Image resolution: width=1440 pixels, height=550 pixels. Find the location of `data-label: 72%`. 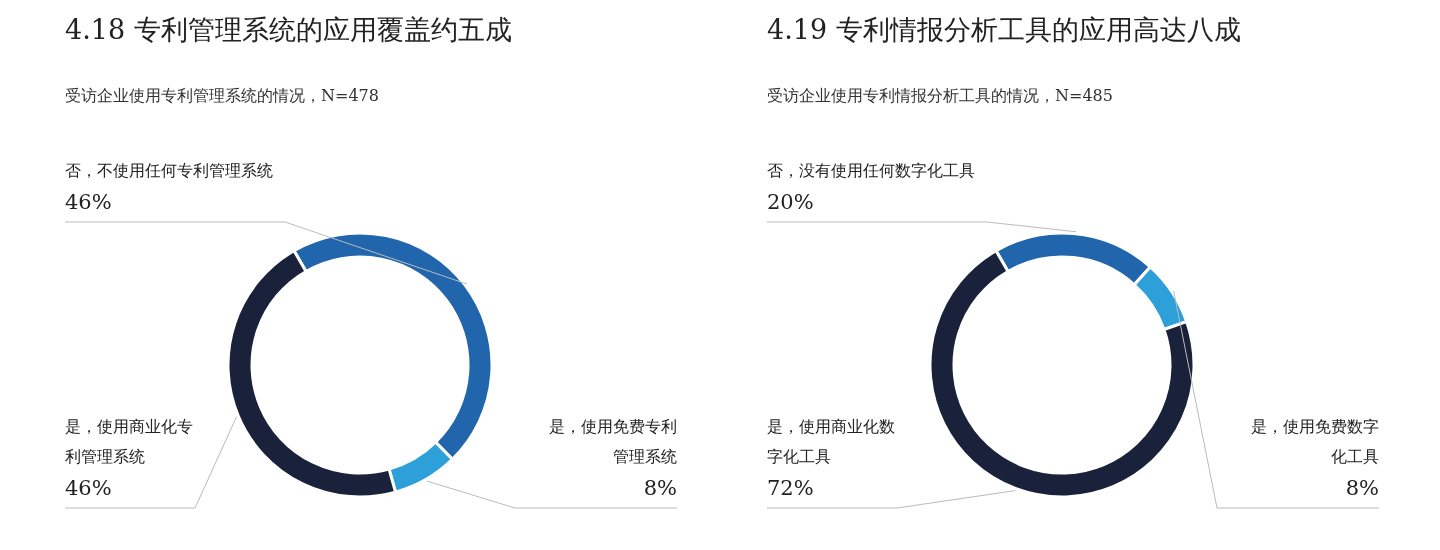

data-label: 72% is located at coordinates (791, 488).